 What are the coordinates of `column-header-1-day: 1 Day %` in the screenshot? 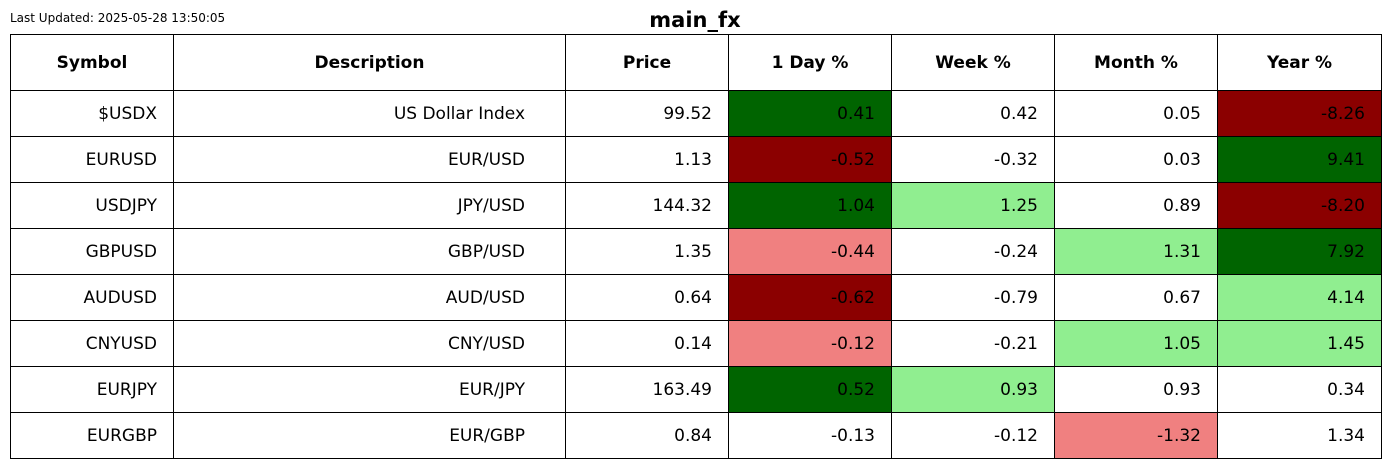 It's located at (810, 62).